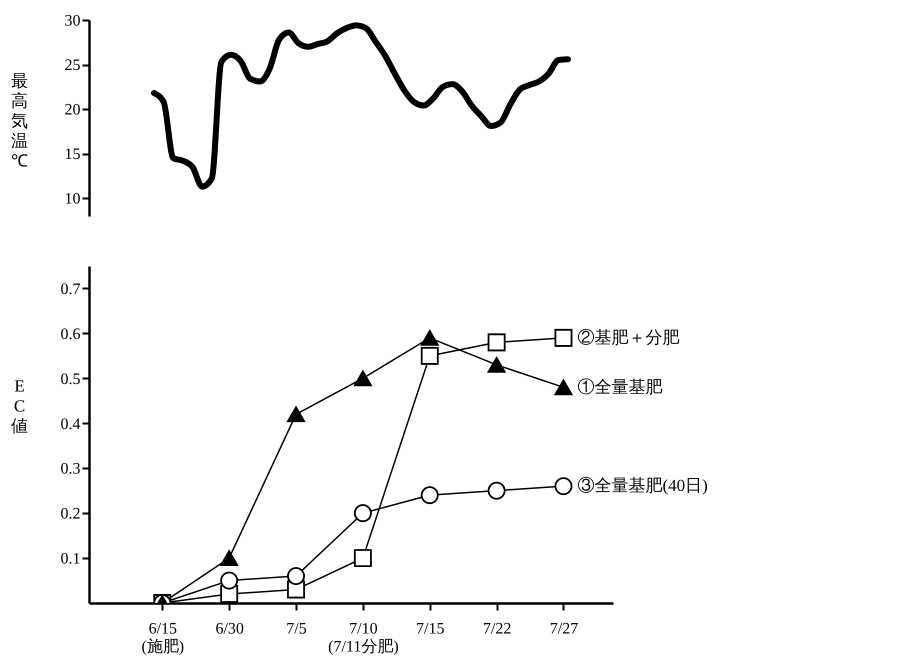 This screenshot has width=904, height=657. What do you see at coordinates (70, 469) in the screenshot?
I see `y-tick-label: 0.3` at bounding box center [70, 469].